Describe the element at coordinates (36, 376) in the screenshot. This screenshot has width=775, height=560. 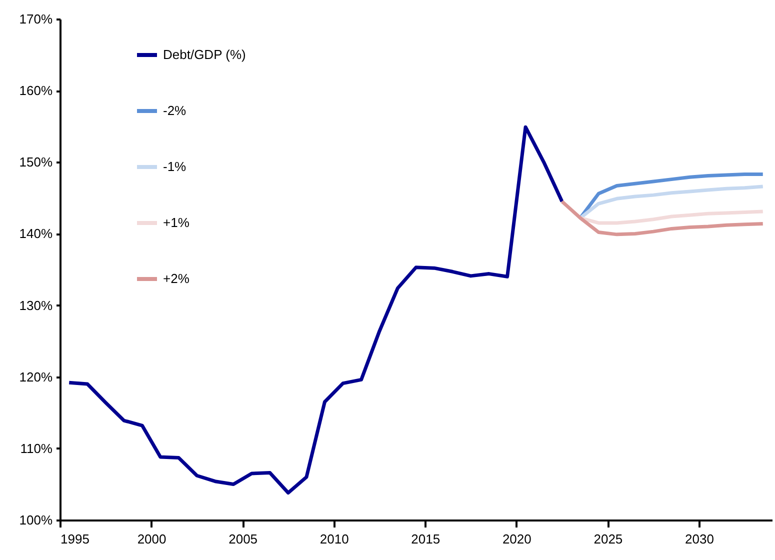
I see `y-tick-label: 120%` at that location.